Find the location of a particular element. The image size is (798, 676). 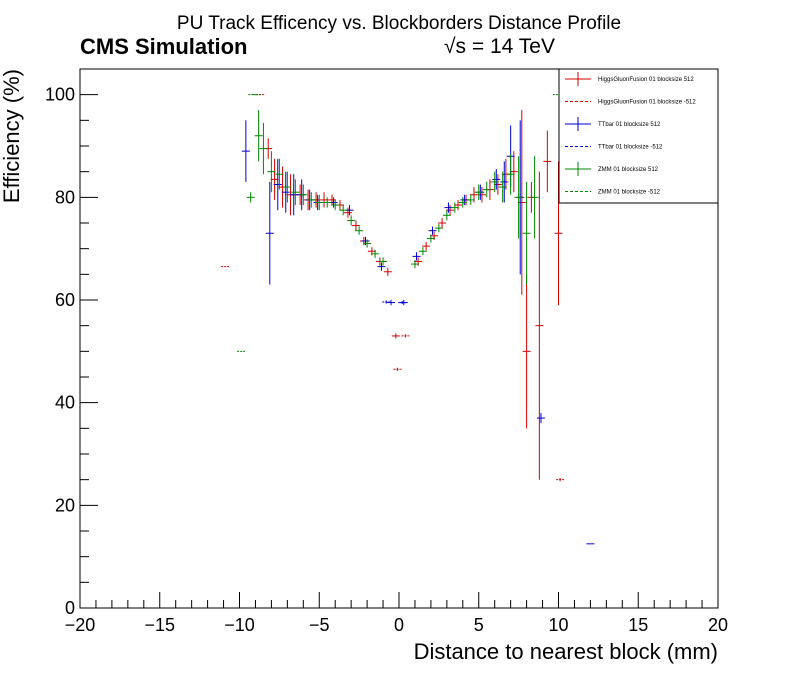

energy-label: √s = 14 TeV is located at coordinates (499, 46).